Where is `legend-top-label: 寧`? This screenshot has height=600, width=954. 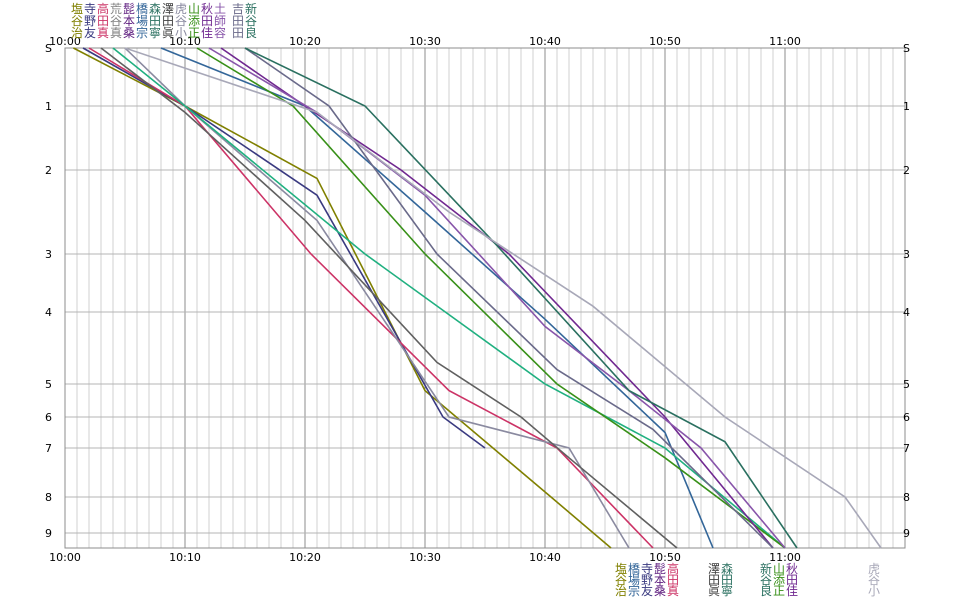
legend-top-label: 寧 is located at coordinates (155, 32).